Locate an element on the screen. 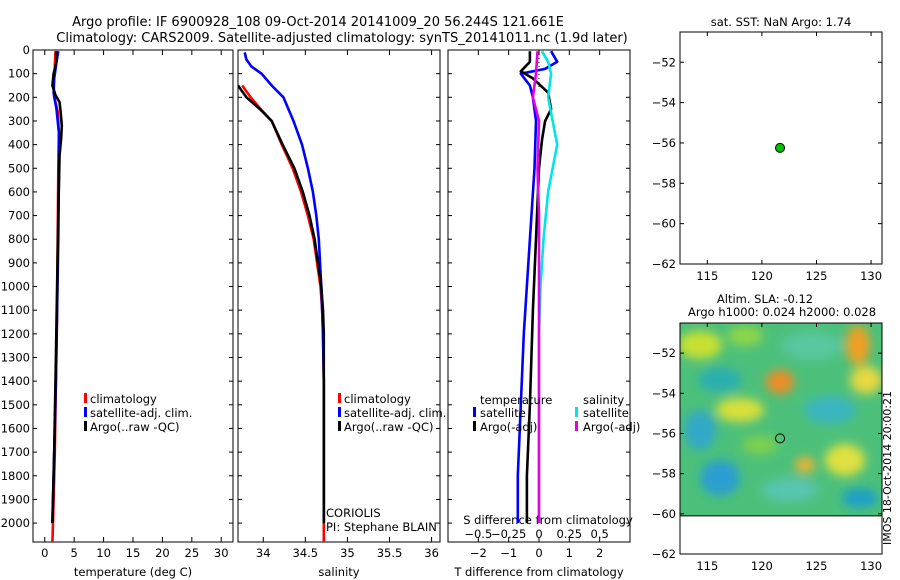 Image resolution: width=900 pixels, height=580 pixels. secondary-x-tick-label: −0.5 is located at coordinates (478, 534).